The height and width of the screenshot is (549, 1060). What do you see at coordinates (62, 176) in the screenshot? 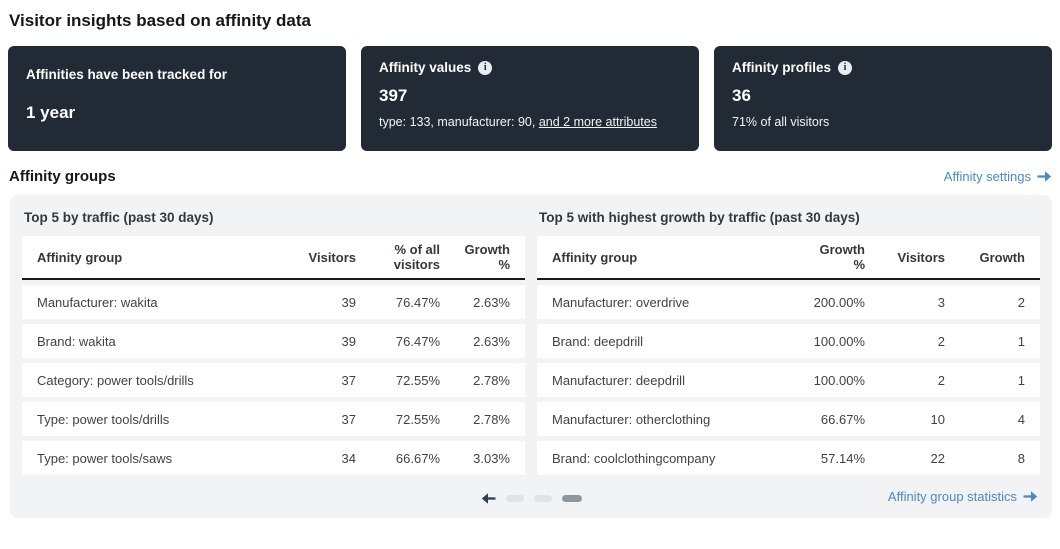
I see `affinity-groups-heading: Affinity groups` at bounding box center [62, 176].